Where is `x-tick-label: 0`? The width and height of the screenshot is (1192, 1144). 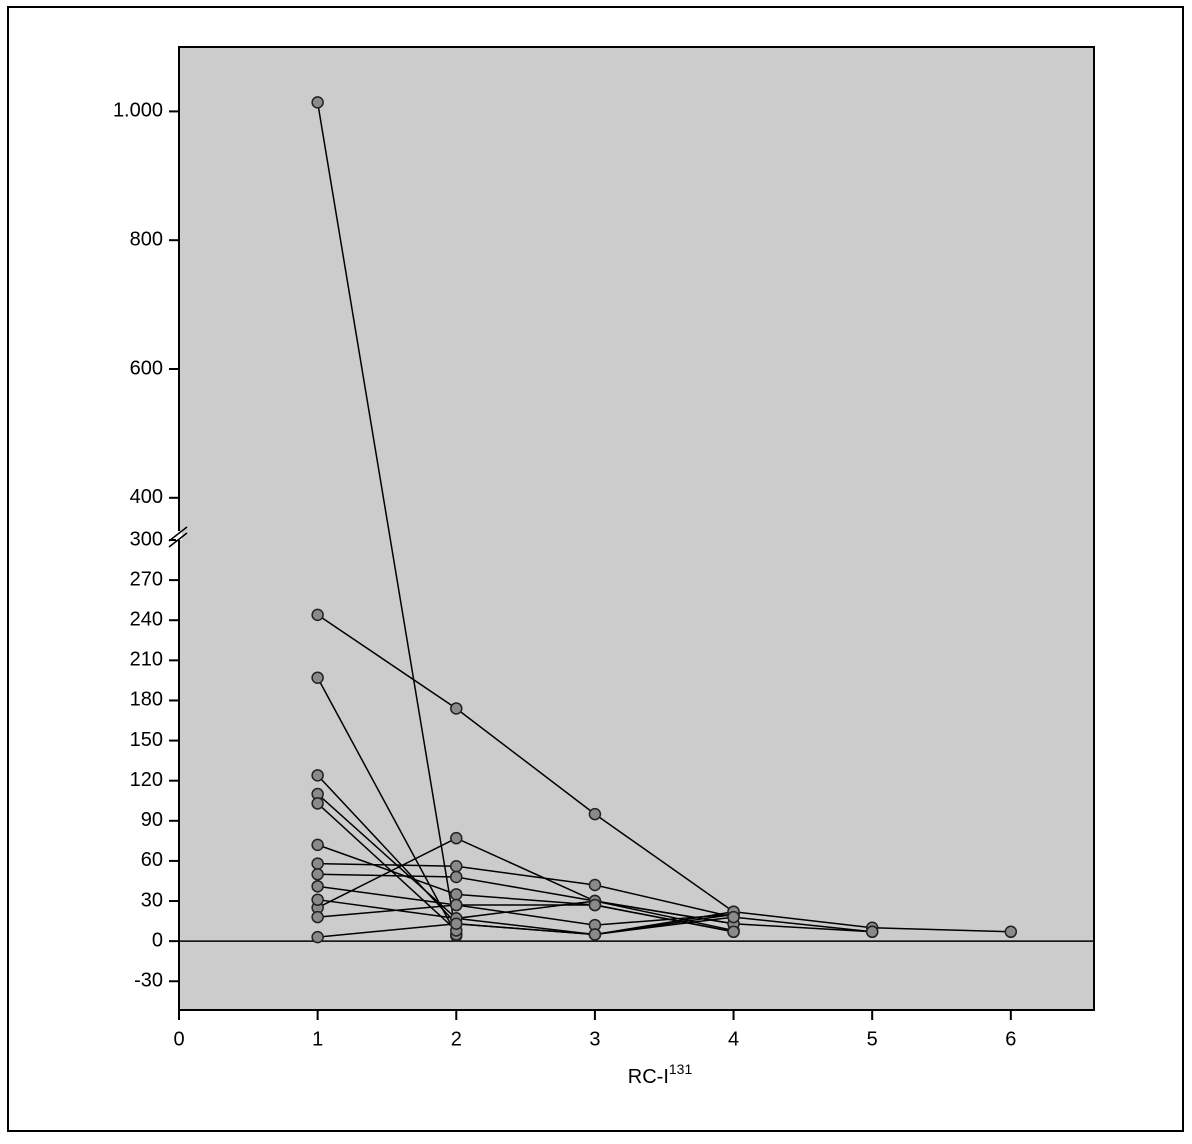 x-tick-label: 0 is located at coordinates (178, 1039).